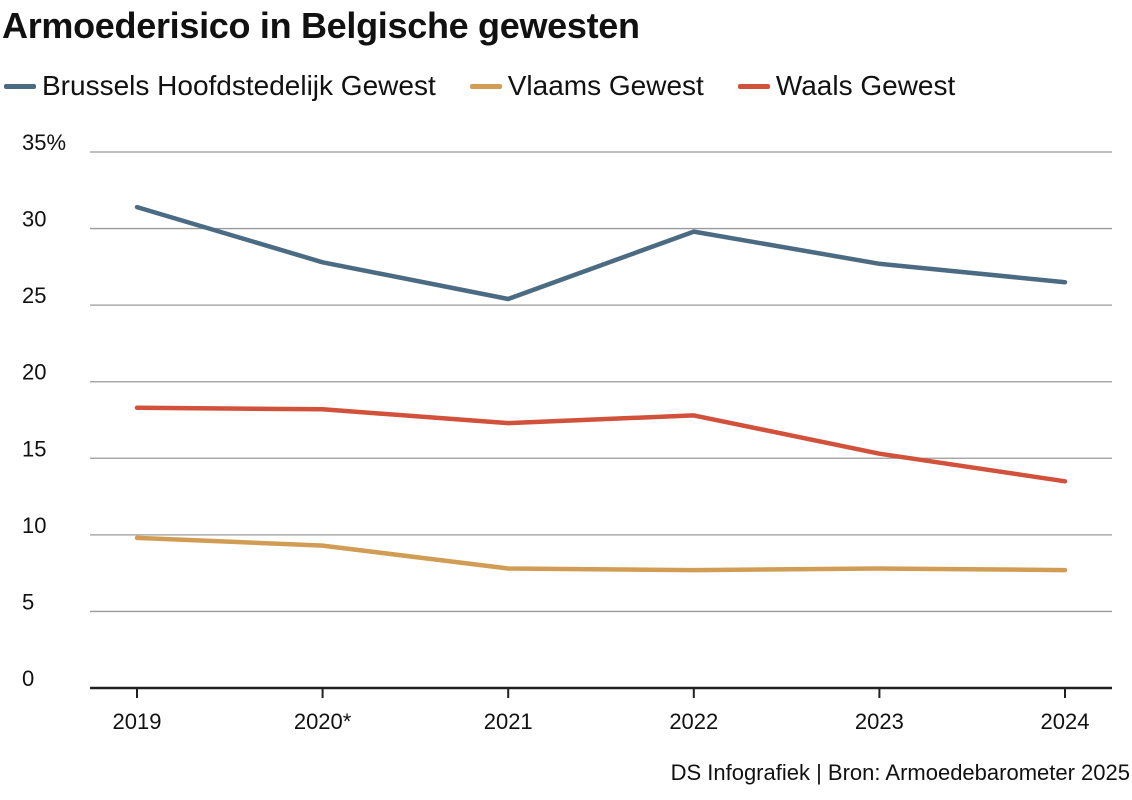  What do you see at coordinates (865, 85) in the screenshot?
I see `legend-label-waals: Waals Gewest` at bounding box center [865, 85].